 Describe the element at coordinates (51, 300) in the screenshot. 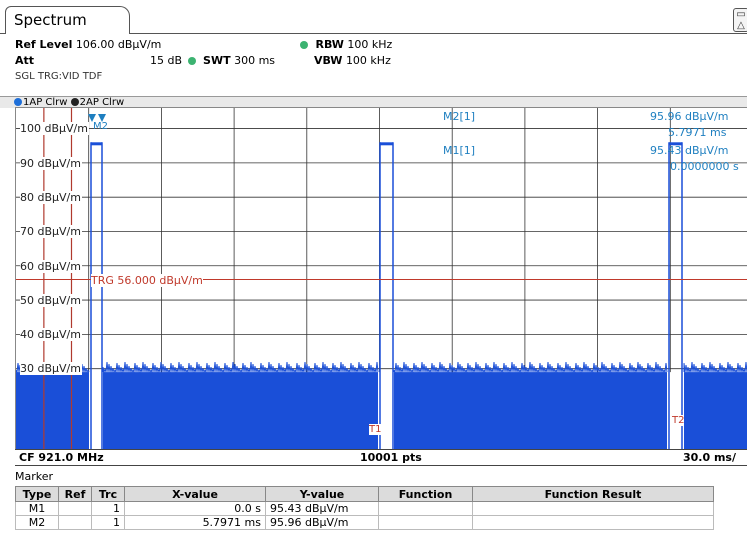

I see `y-label-50: 50 dBµV/m` at that location.